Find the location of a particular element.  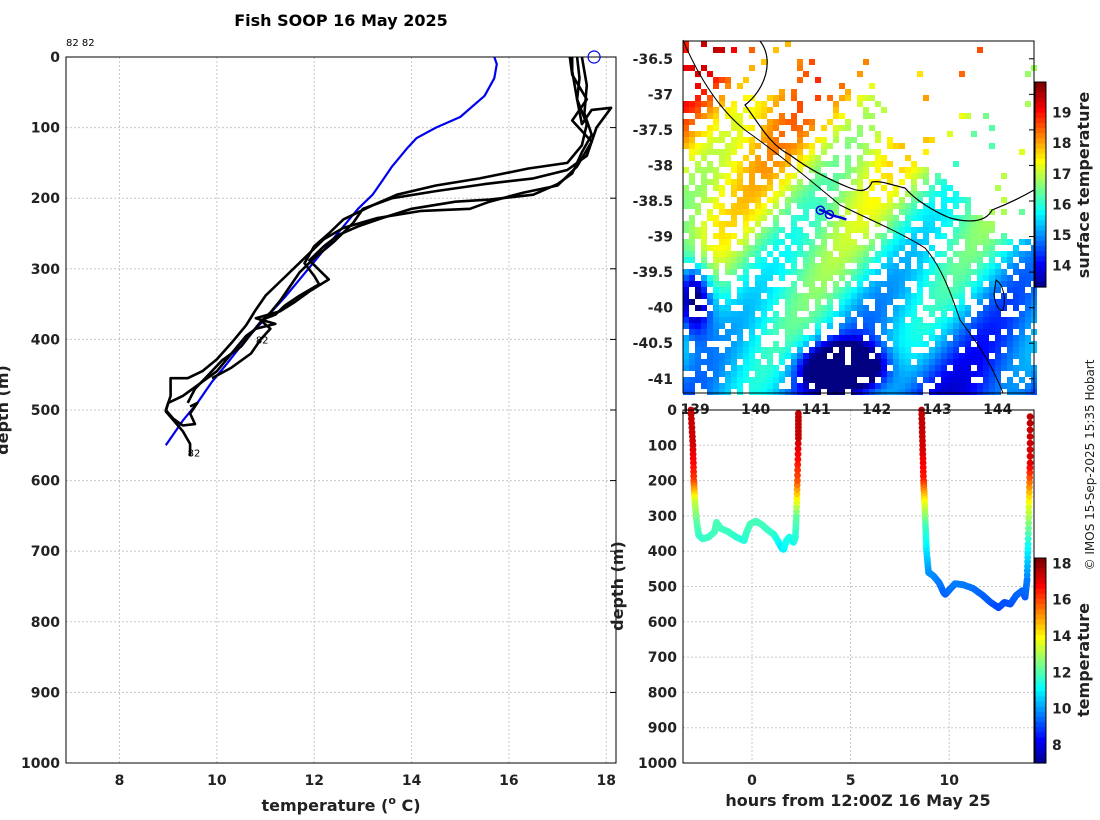

ship-track-marker is located at coordinates (820, 210).